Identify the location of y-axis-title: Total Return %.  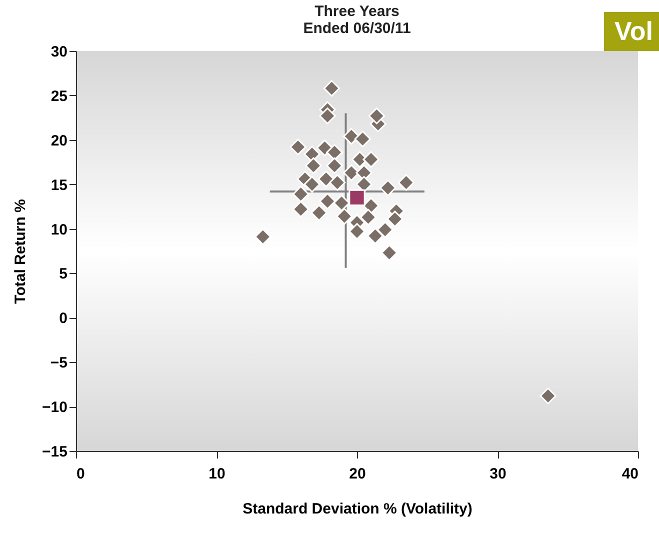
(21, 251).